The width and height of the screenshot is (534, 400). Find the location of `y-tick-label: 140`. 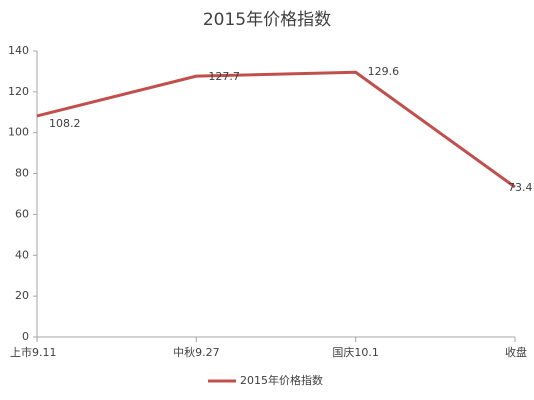

y-tick-label: 140 is located at coordinates (18, 50).